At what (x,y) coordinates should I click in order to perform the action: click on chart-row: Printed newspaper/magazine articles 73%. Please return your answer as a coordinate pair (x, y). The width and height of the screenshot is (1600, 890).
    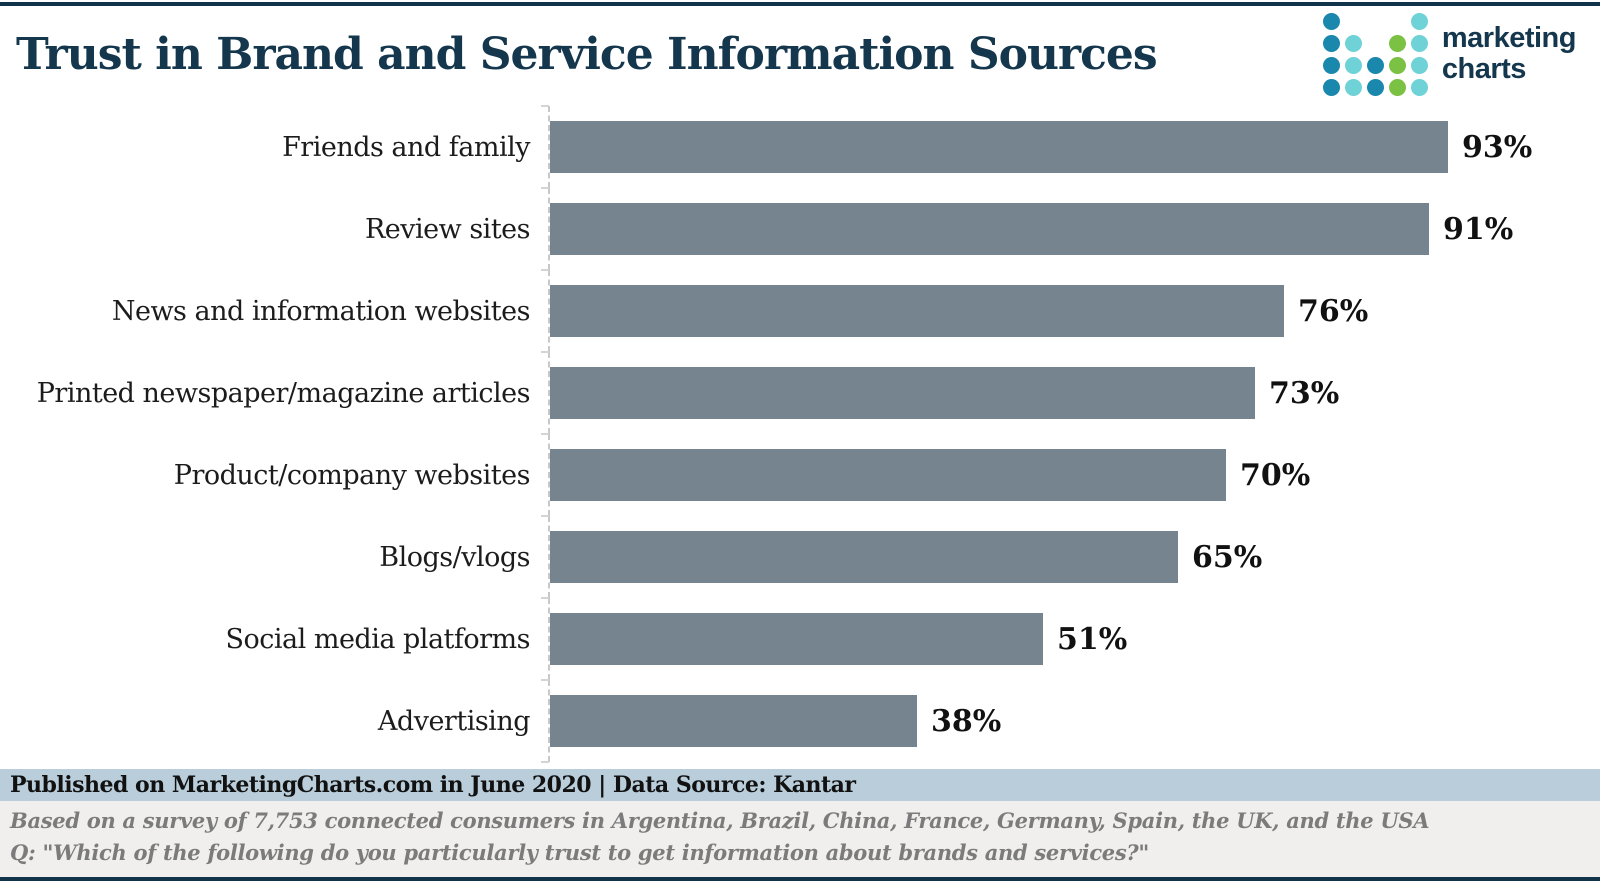
    Looking at the image, I should click on (800, 392).